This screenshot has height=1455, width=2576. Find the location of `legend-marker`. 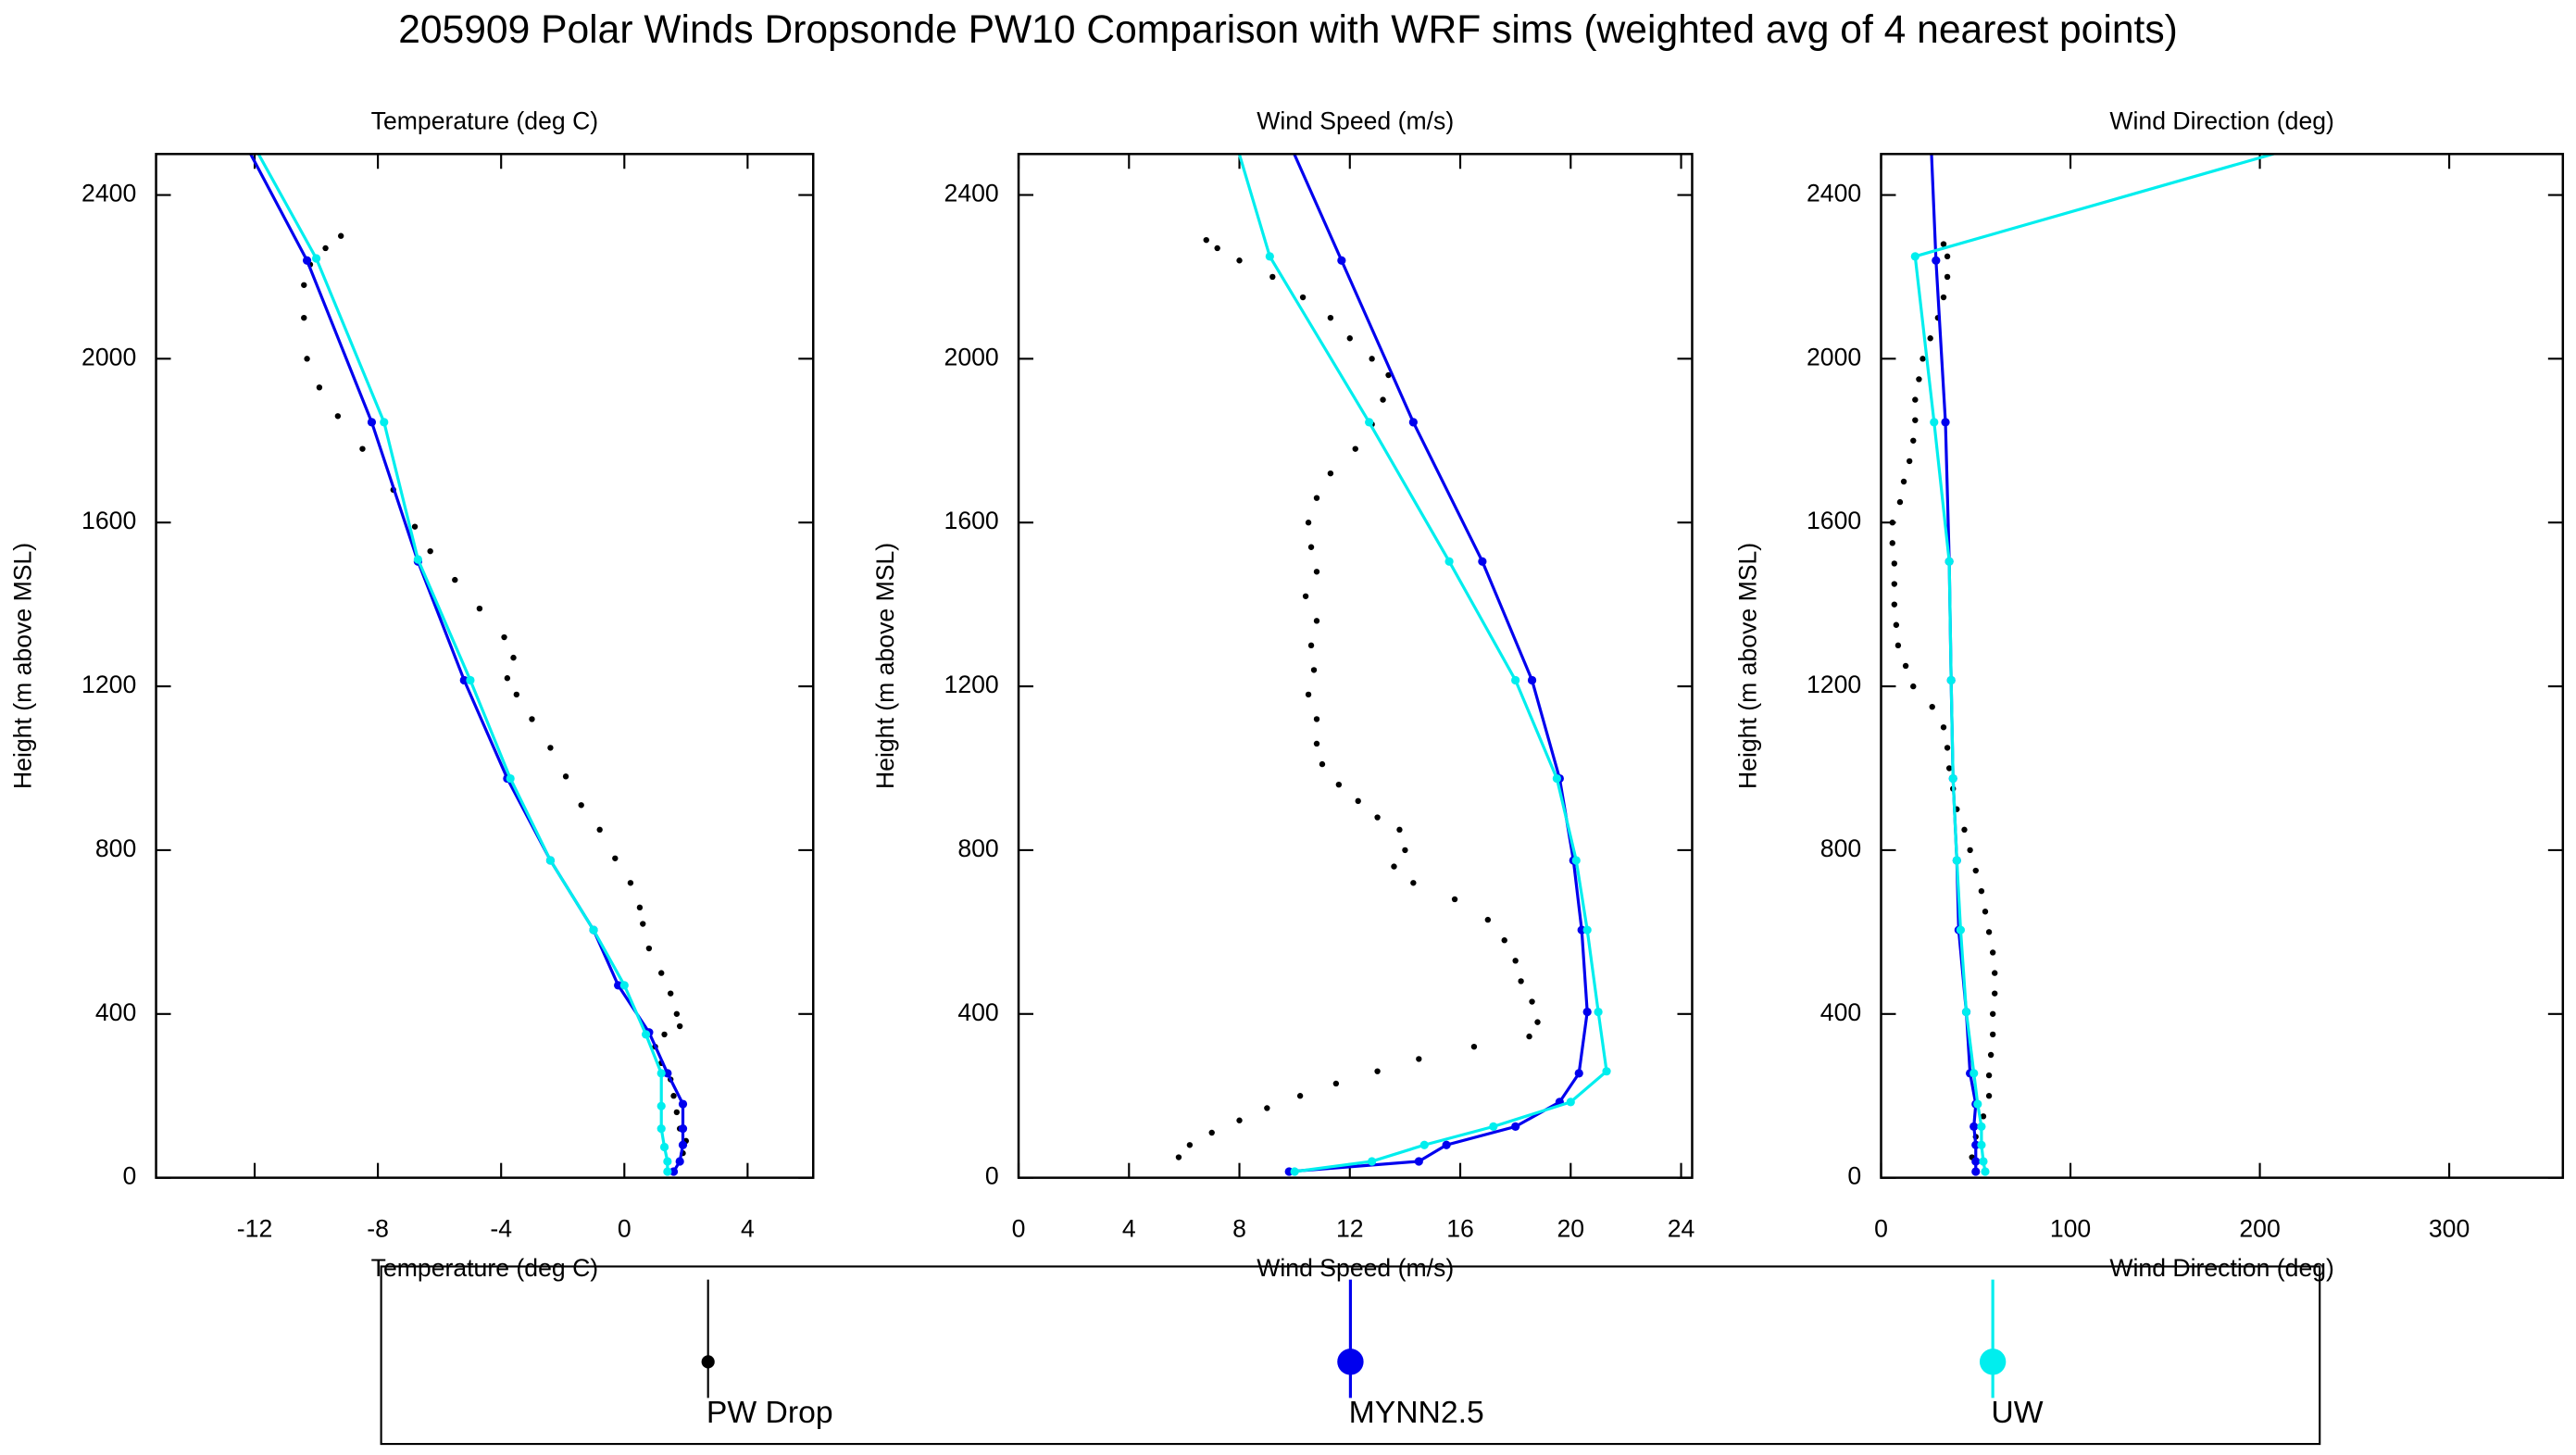

legend-marker is located at coordinates (1993, 1361).